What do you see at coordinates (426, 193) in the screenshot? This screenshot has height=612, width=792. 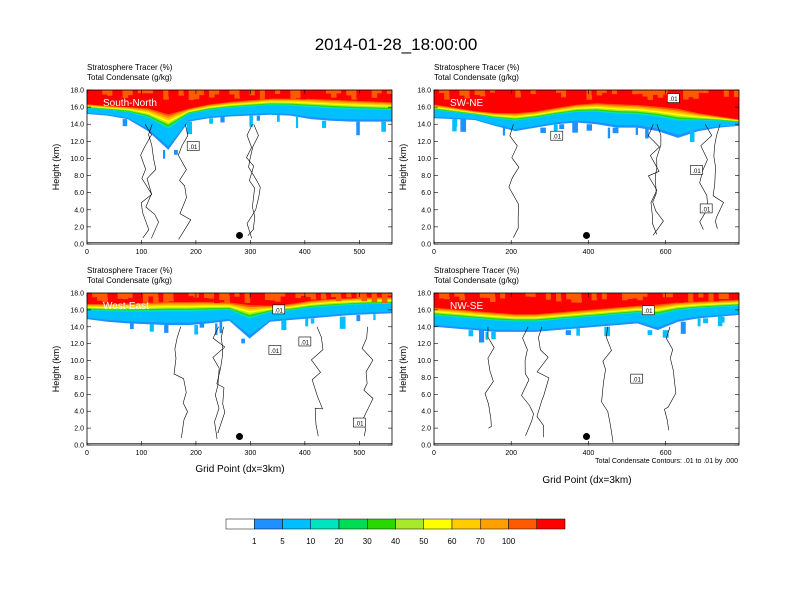 I see `y-tick-label: 6.0` at bounding box center [426, 193].